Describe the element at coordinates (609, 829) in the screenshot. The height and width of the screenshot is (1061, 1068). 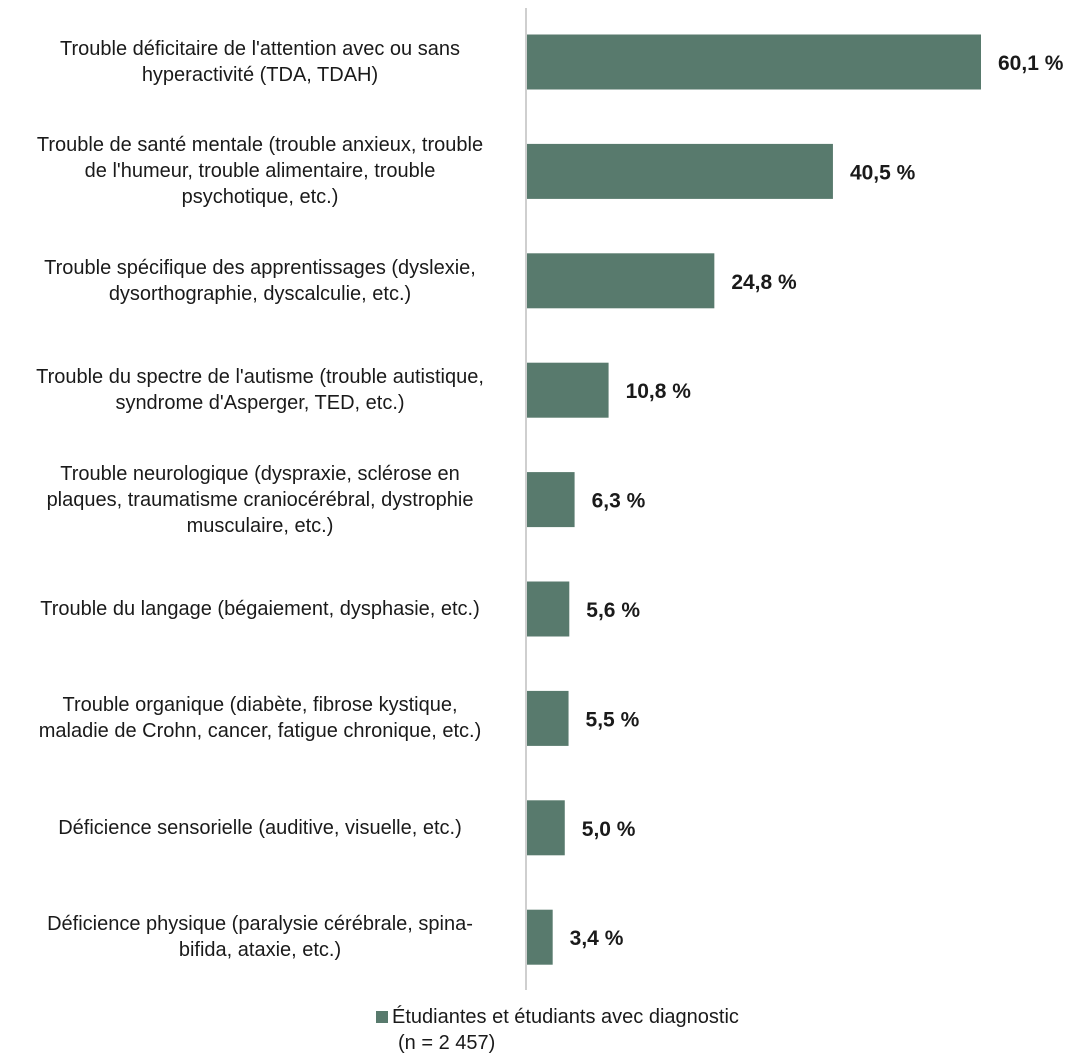
I see `data-label: 5,0 %` at that location.